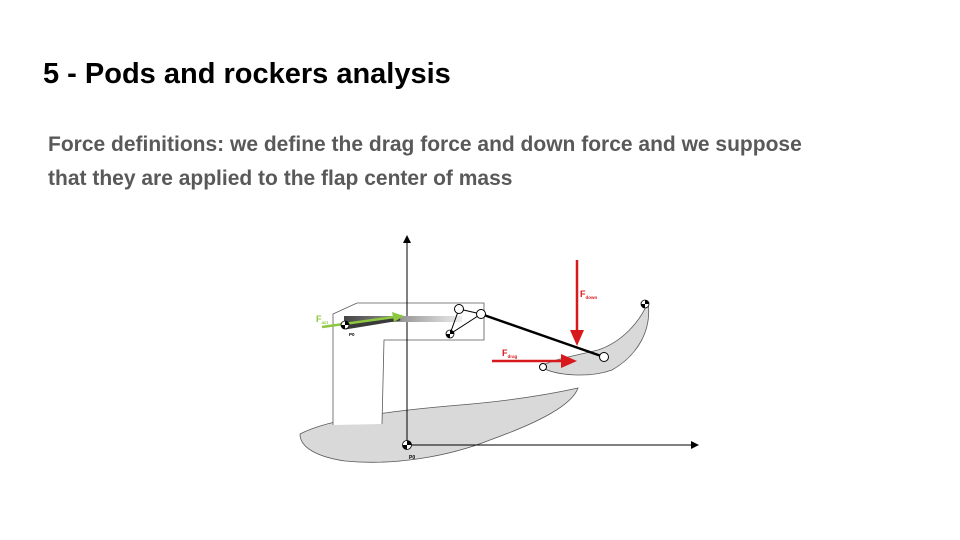 The image size is (960, 540). I want to click on down-force-arrowhead, so click(577, 338).